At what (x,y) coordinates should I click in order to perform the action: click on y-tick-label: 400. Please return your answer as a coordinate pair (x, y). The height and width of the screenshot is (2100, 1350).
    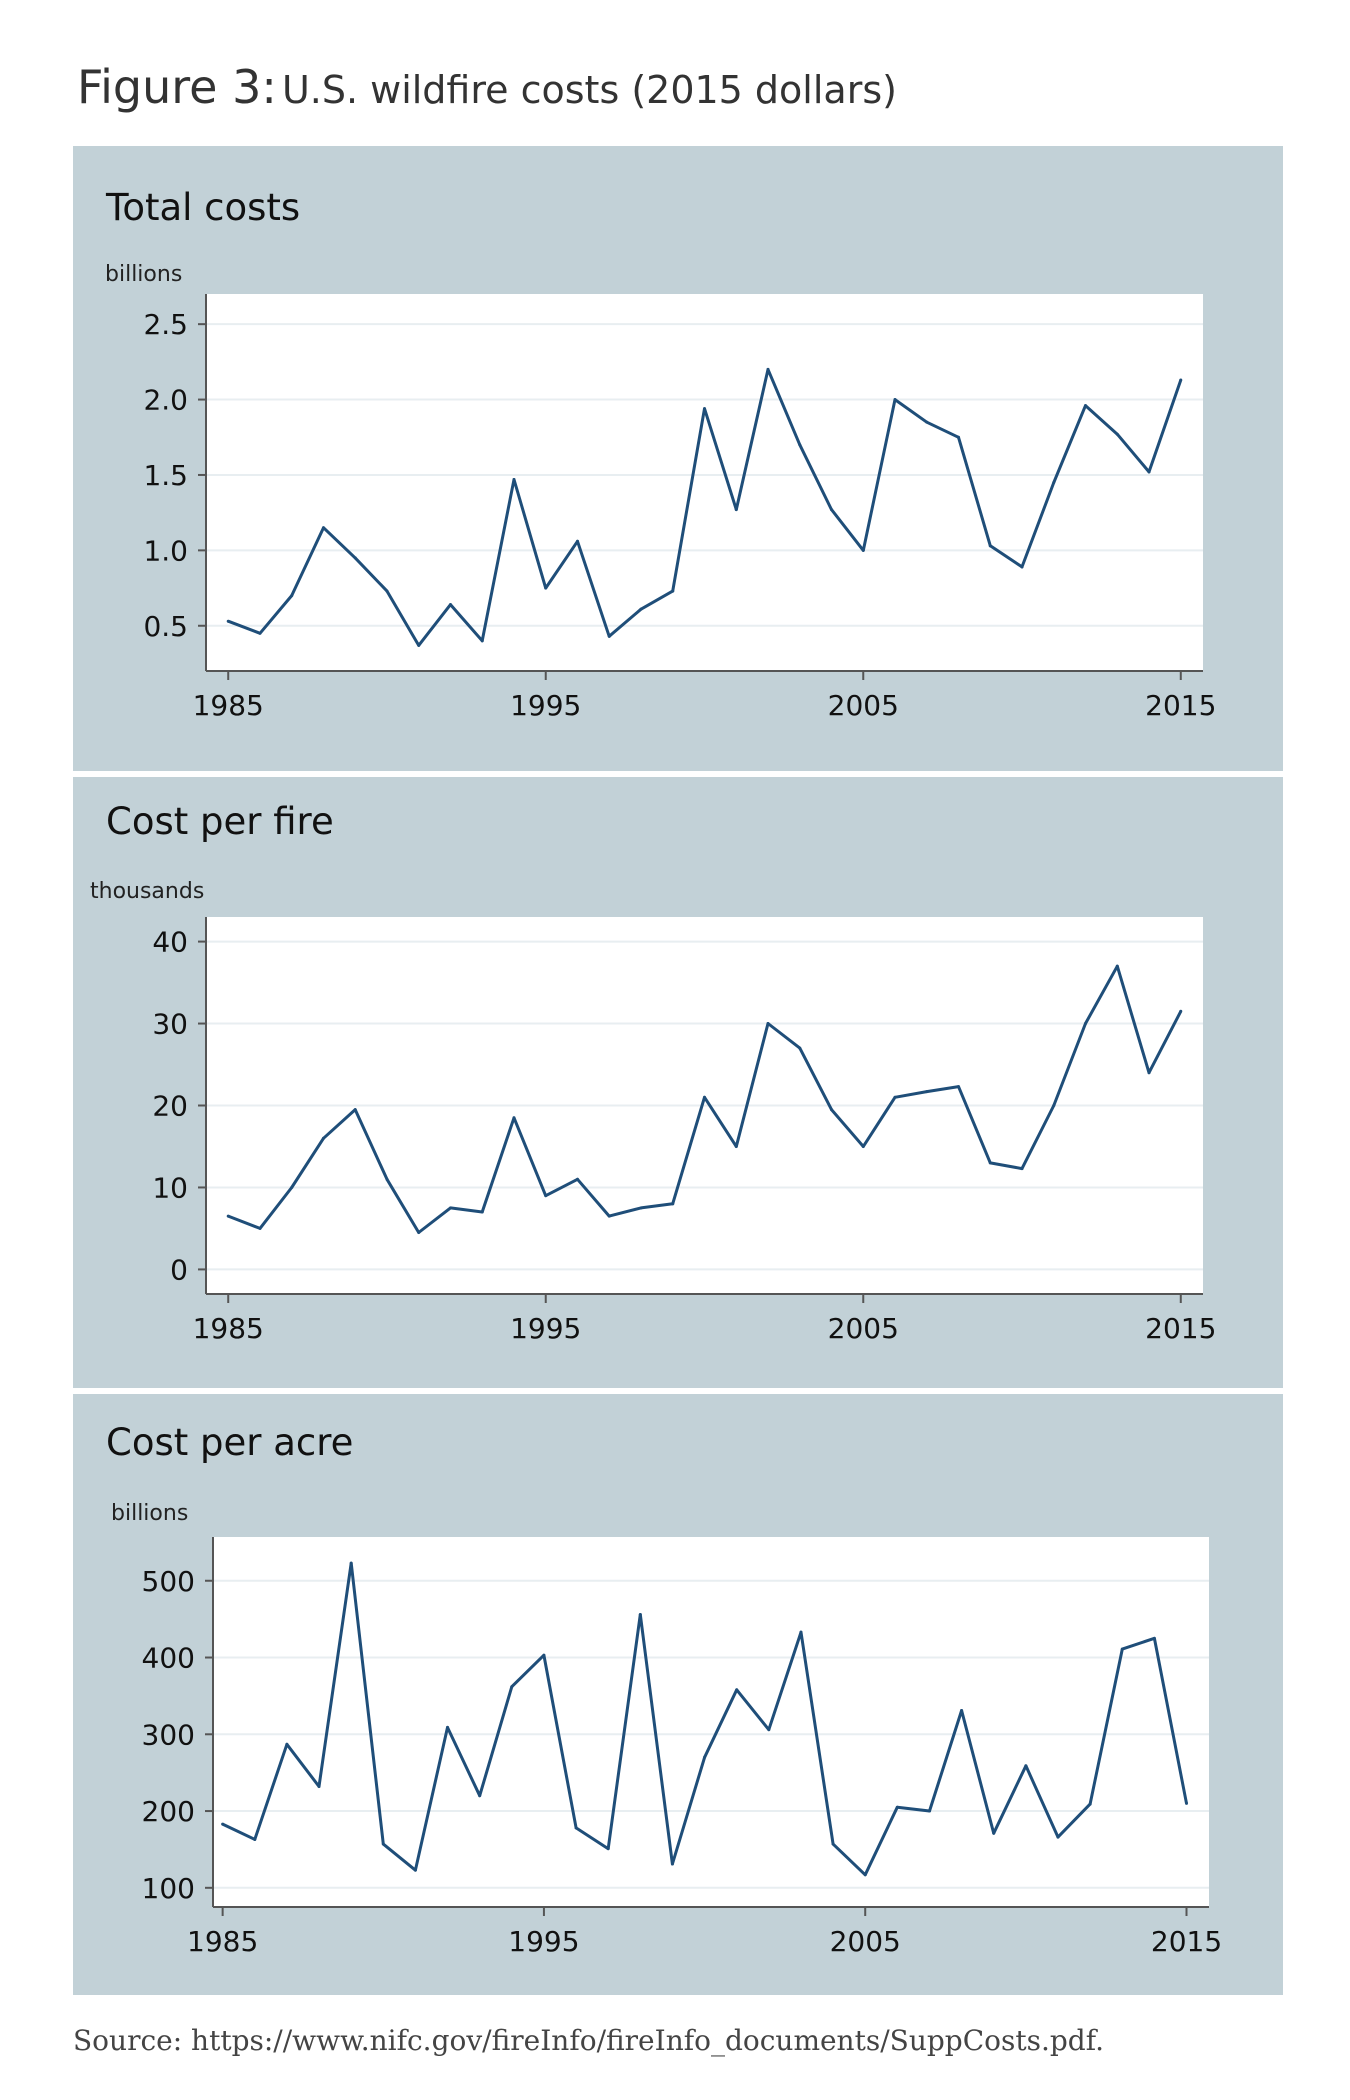
    Looking at the image, I should click on (168, 1658).